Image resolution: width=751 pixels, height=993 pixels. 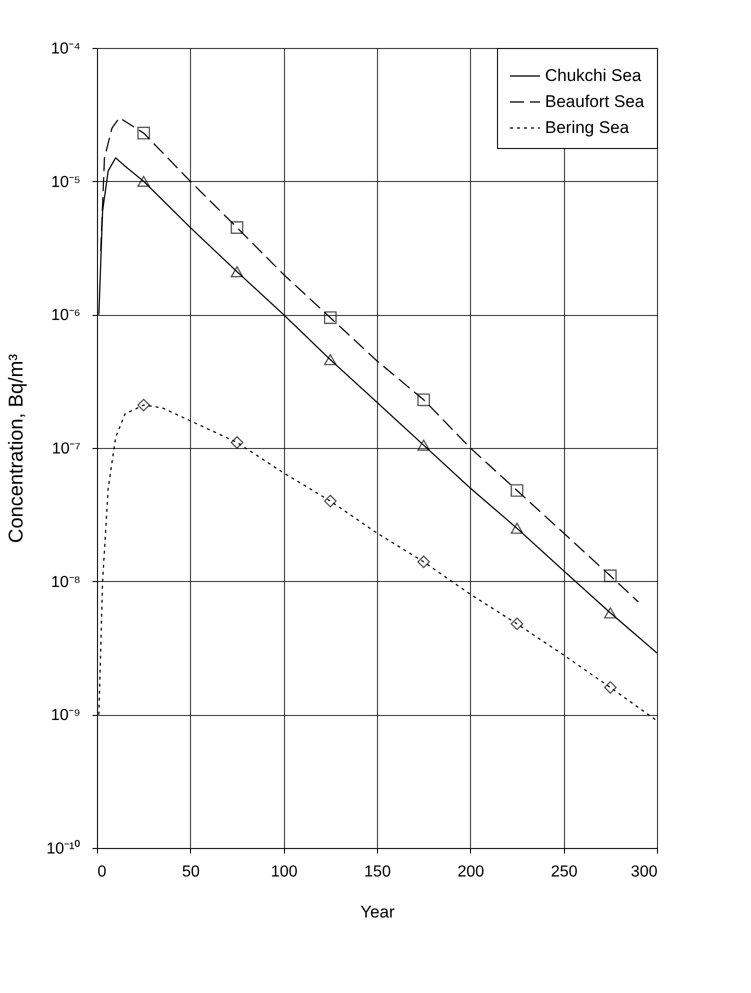 I want to click on y-tick-label: 10⁻⁹, so click(x=65, y=715).